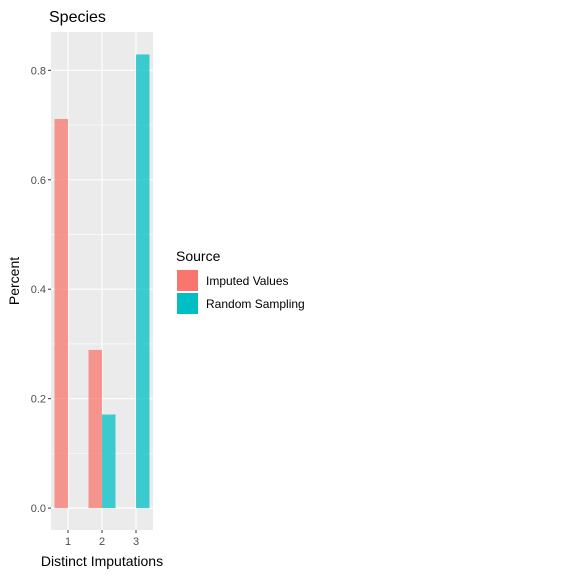 This screenshot has height=576, width=576. Describe the element at coordinates (102, 542) in the screenshot. I see `x-tick-label: 2` at that location.